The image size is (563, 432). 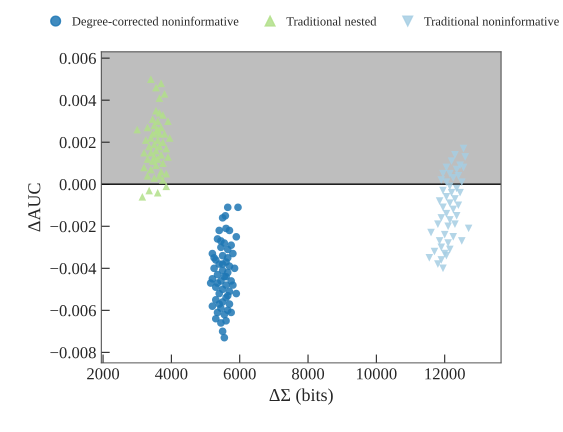 What do you see at coordinates (331, 21) in the screenshot?
I see `legend-label: Traditional nested` at bounding box center [331, 21].